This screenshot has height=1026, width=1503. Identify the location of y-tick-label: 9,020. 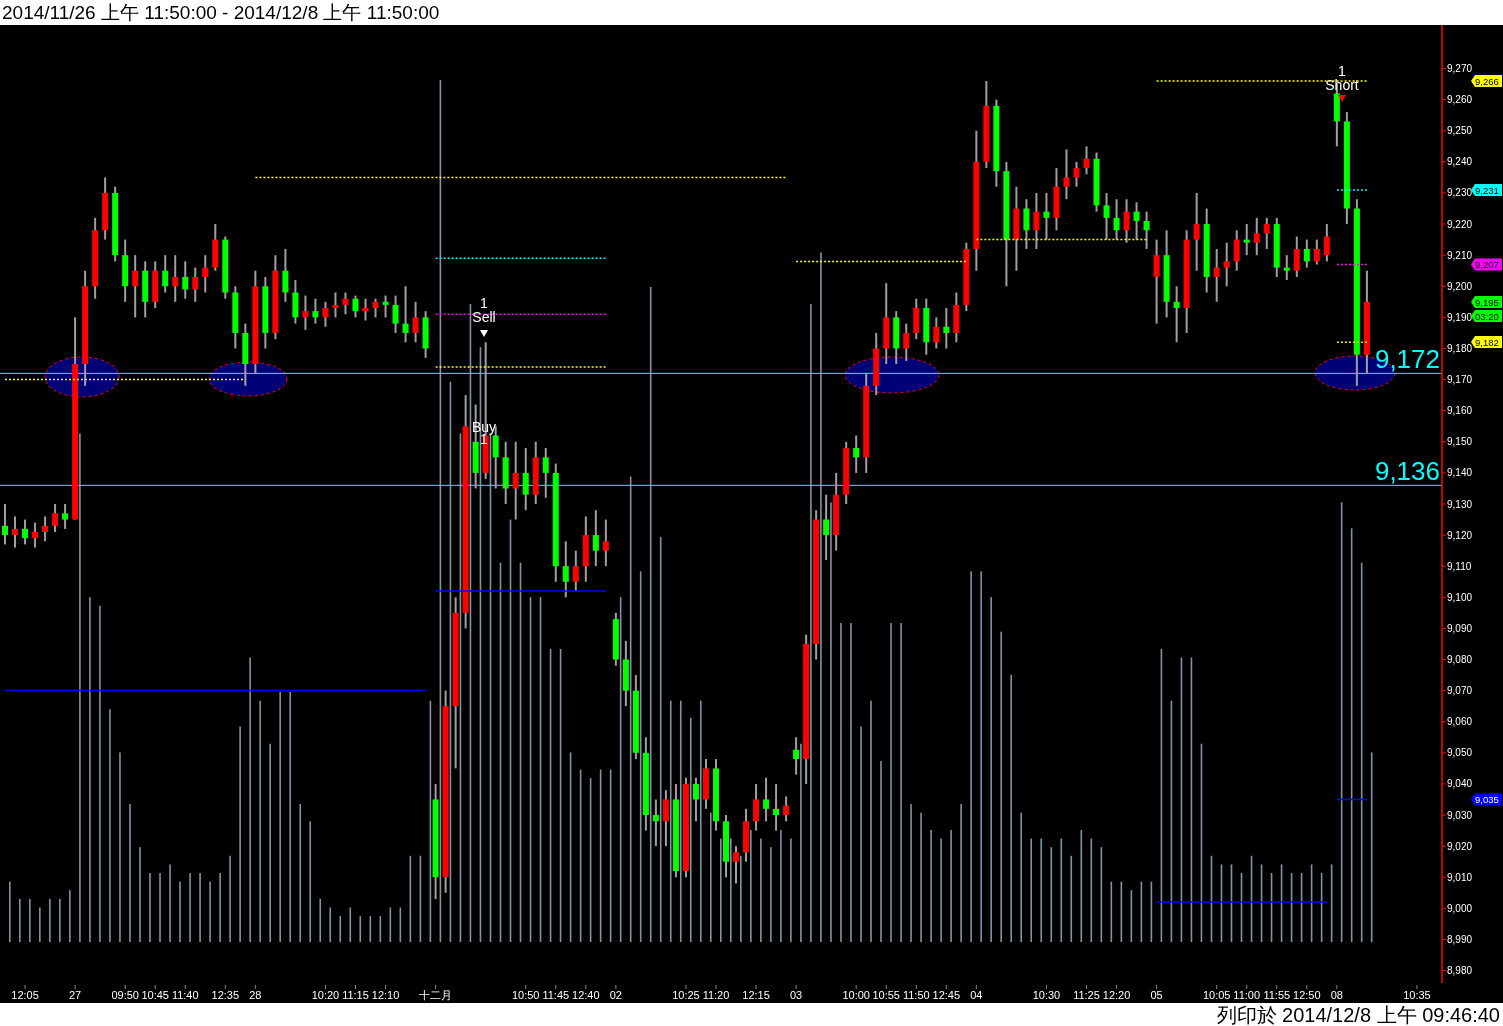
(1460, 846).